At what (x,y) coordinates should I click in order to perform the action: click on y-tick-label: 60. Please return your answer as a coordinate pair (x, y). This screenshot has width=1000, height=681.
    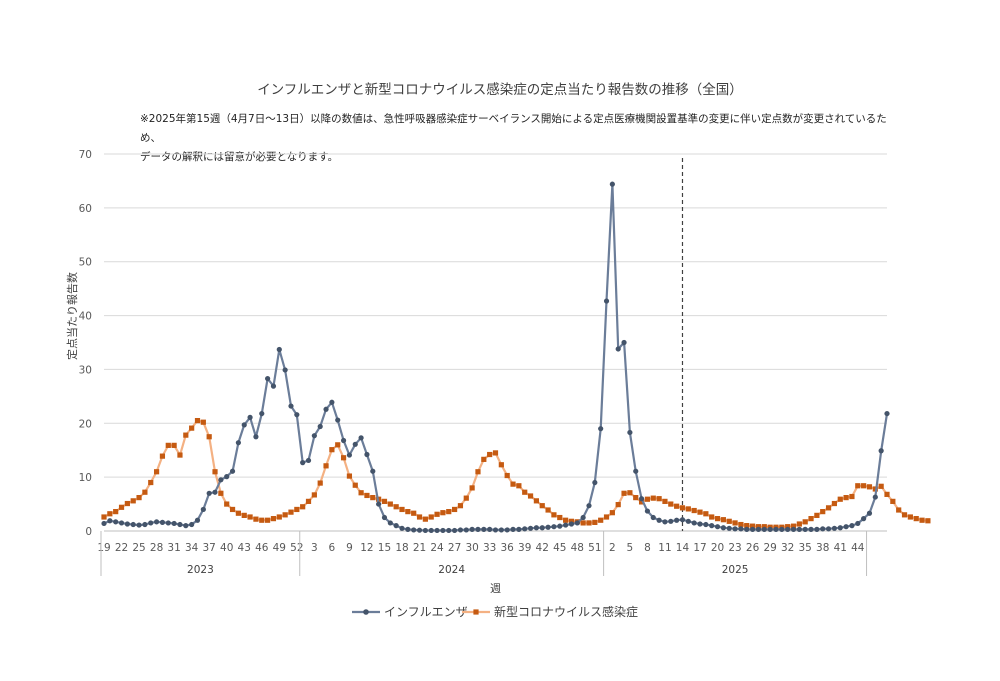
    Looking at the image, I should click on (85, 209).